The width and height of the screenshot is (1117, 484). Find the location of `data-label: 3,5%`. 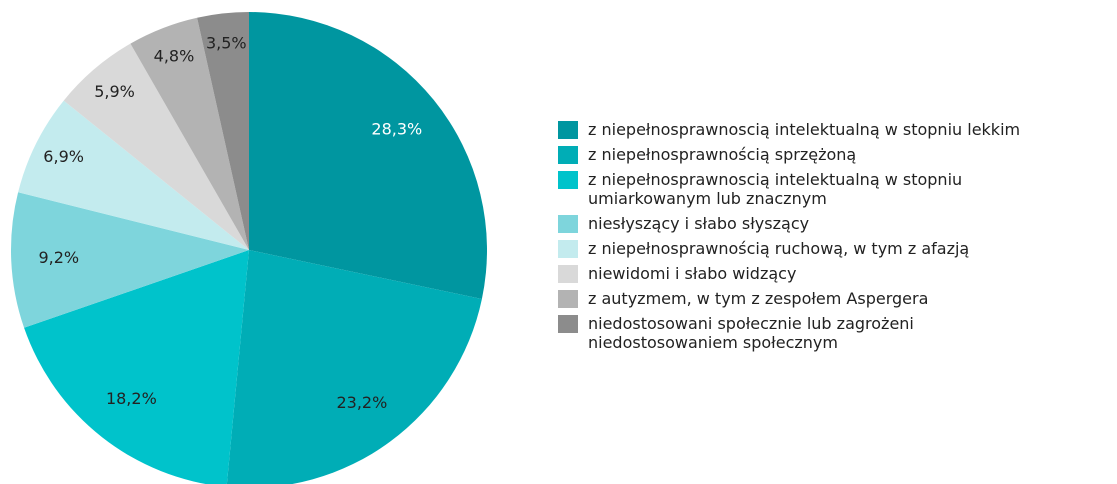

data-label: 3,5% is located at coordinates (226, 43).